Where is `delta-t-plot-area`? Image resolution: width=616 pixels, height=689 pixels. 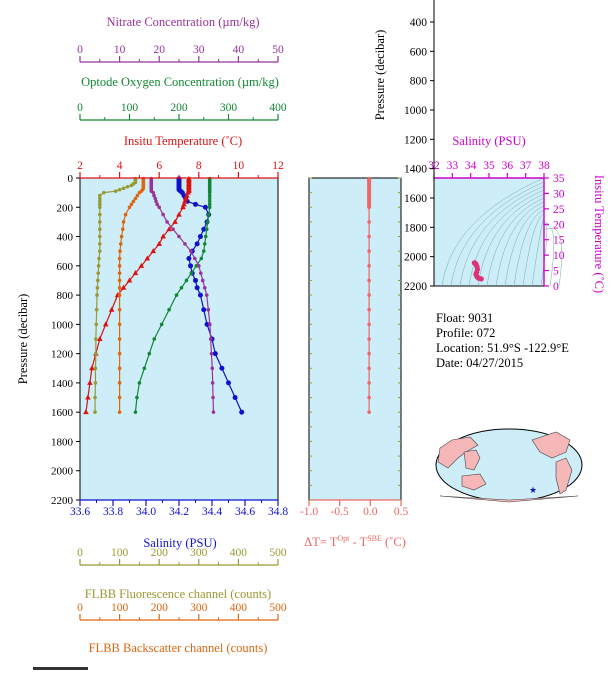
delta-t-plot-area is located at coordinates (355, 339).